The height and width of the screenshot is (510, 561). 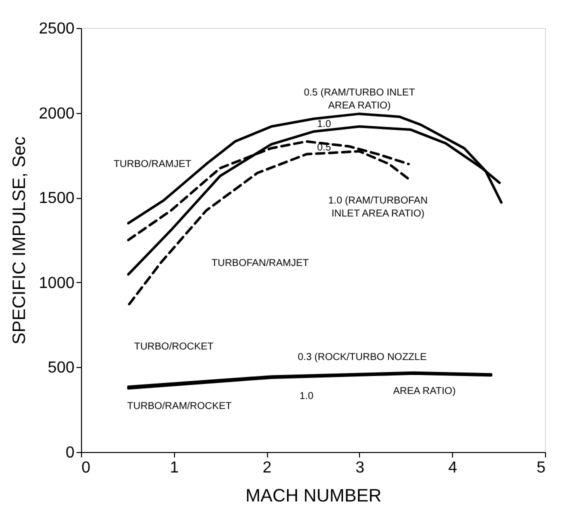 What do you see at coordinates (541, 468) in the screenshot?
I see `x-tick-label: 5` at bounding box center [541, 468].